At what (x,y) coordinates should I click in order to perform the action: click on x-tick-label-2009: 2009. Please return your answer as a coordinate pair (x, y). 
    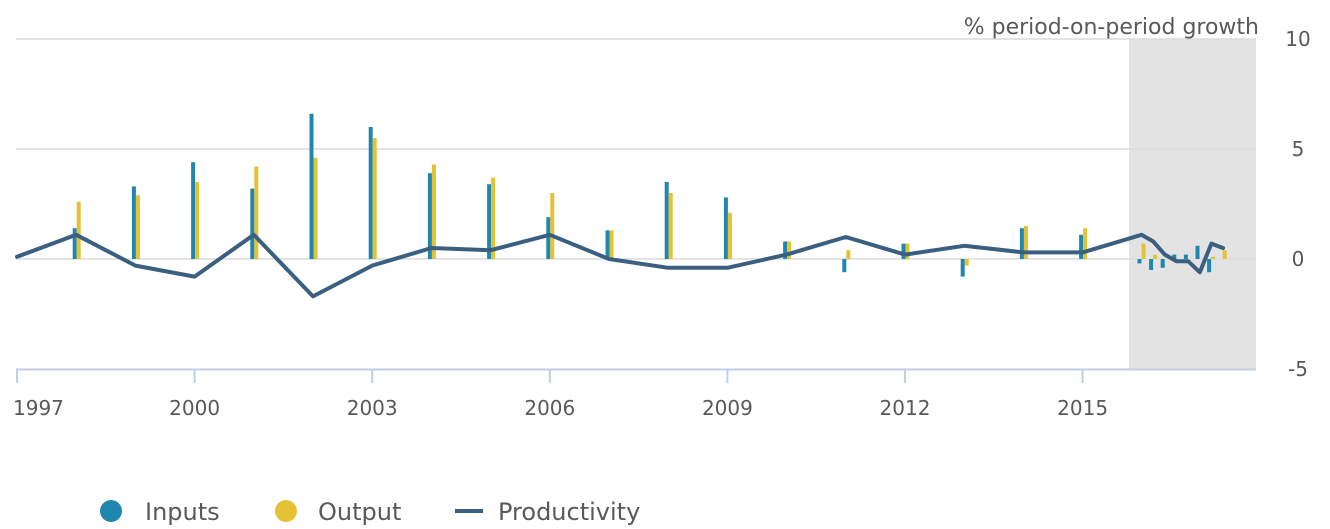
    Looking at the image, I should click on (727, 408).